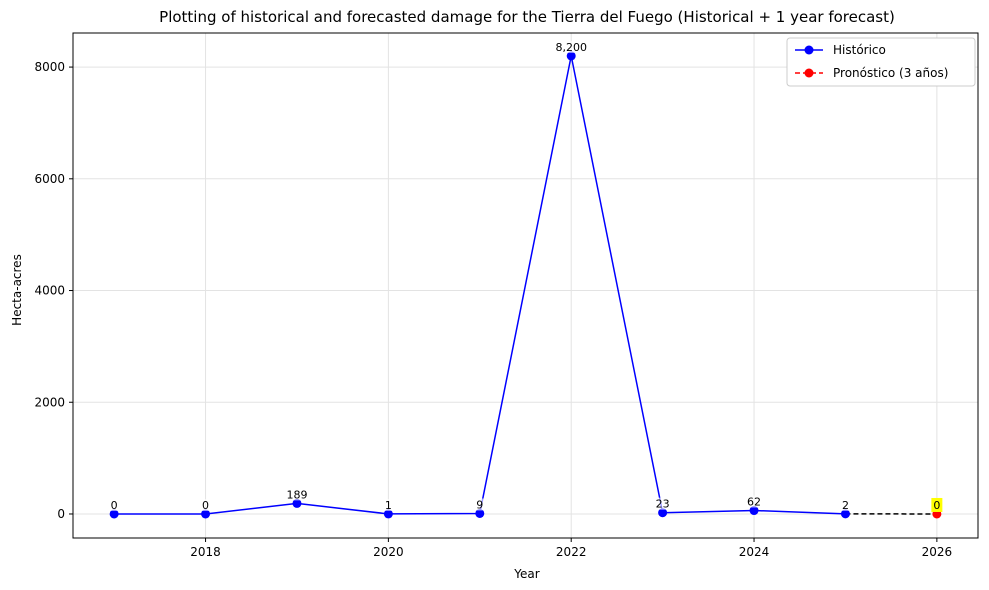 The image size is (989, 590). Describe the element at coordinates (937, 552) in the screenshot. I see `x-tick-label: 2026` at that location.